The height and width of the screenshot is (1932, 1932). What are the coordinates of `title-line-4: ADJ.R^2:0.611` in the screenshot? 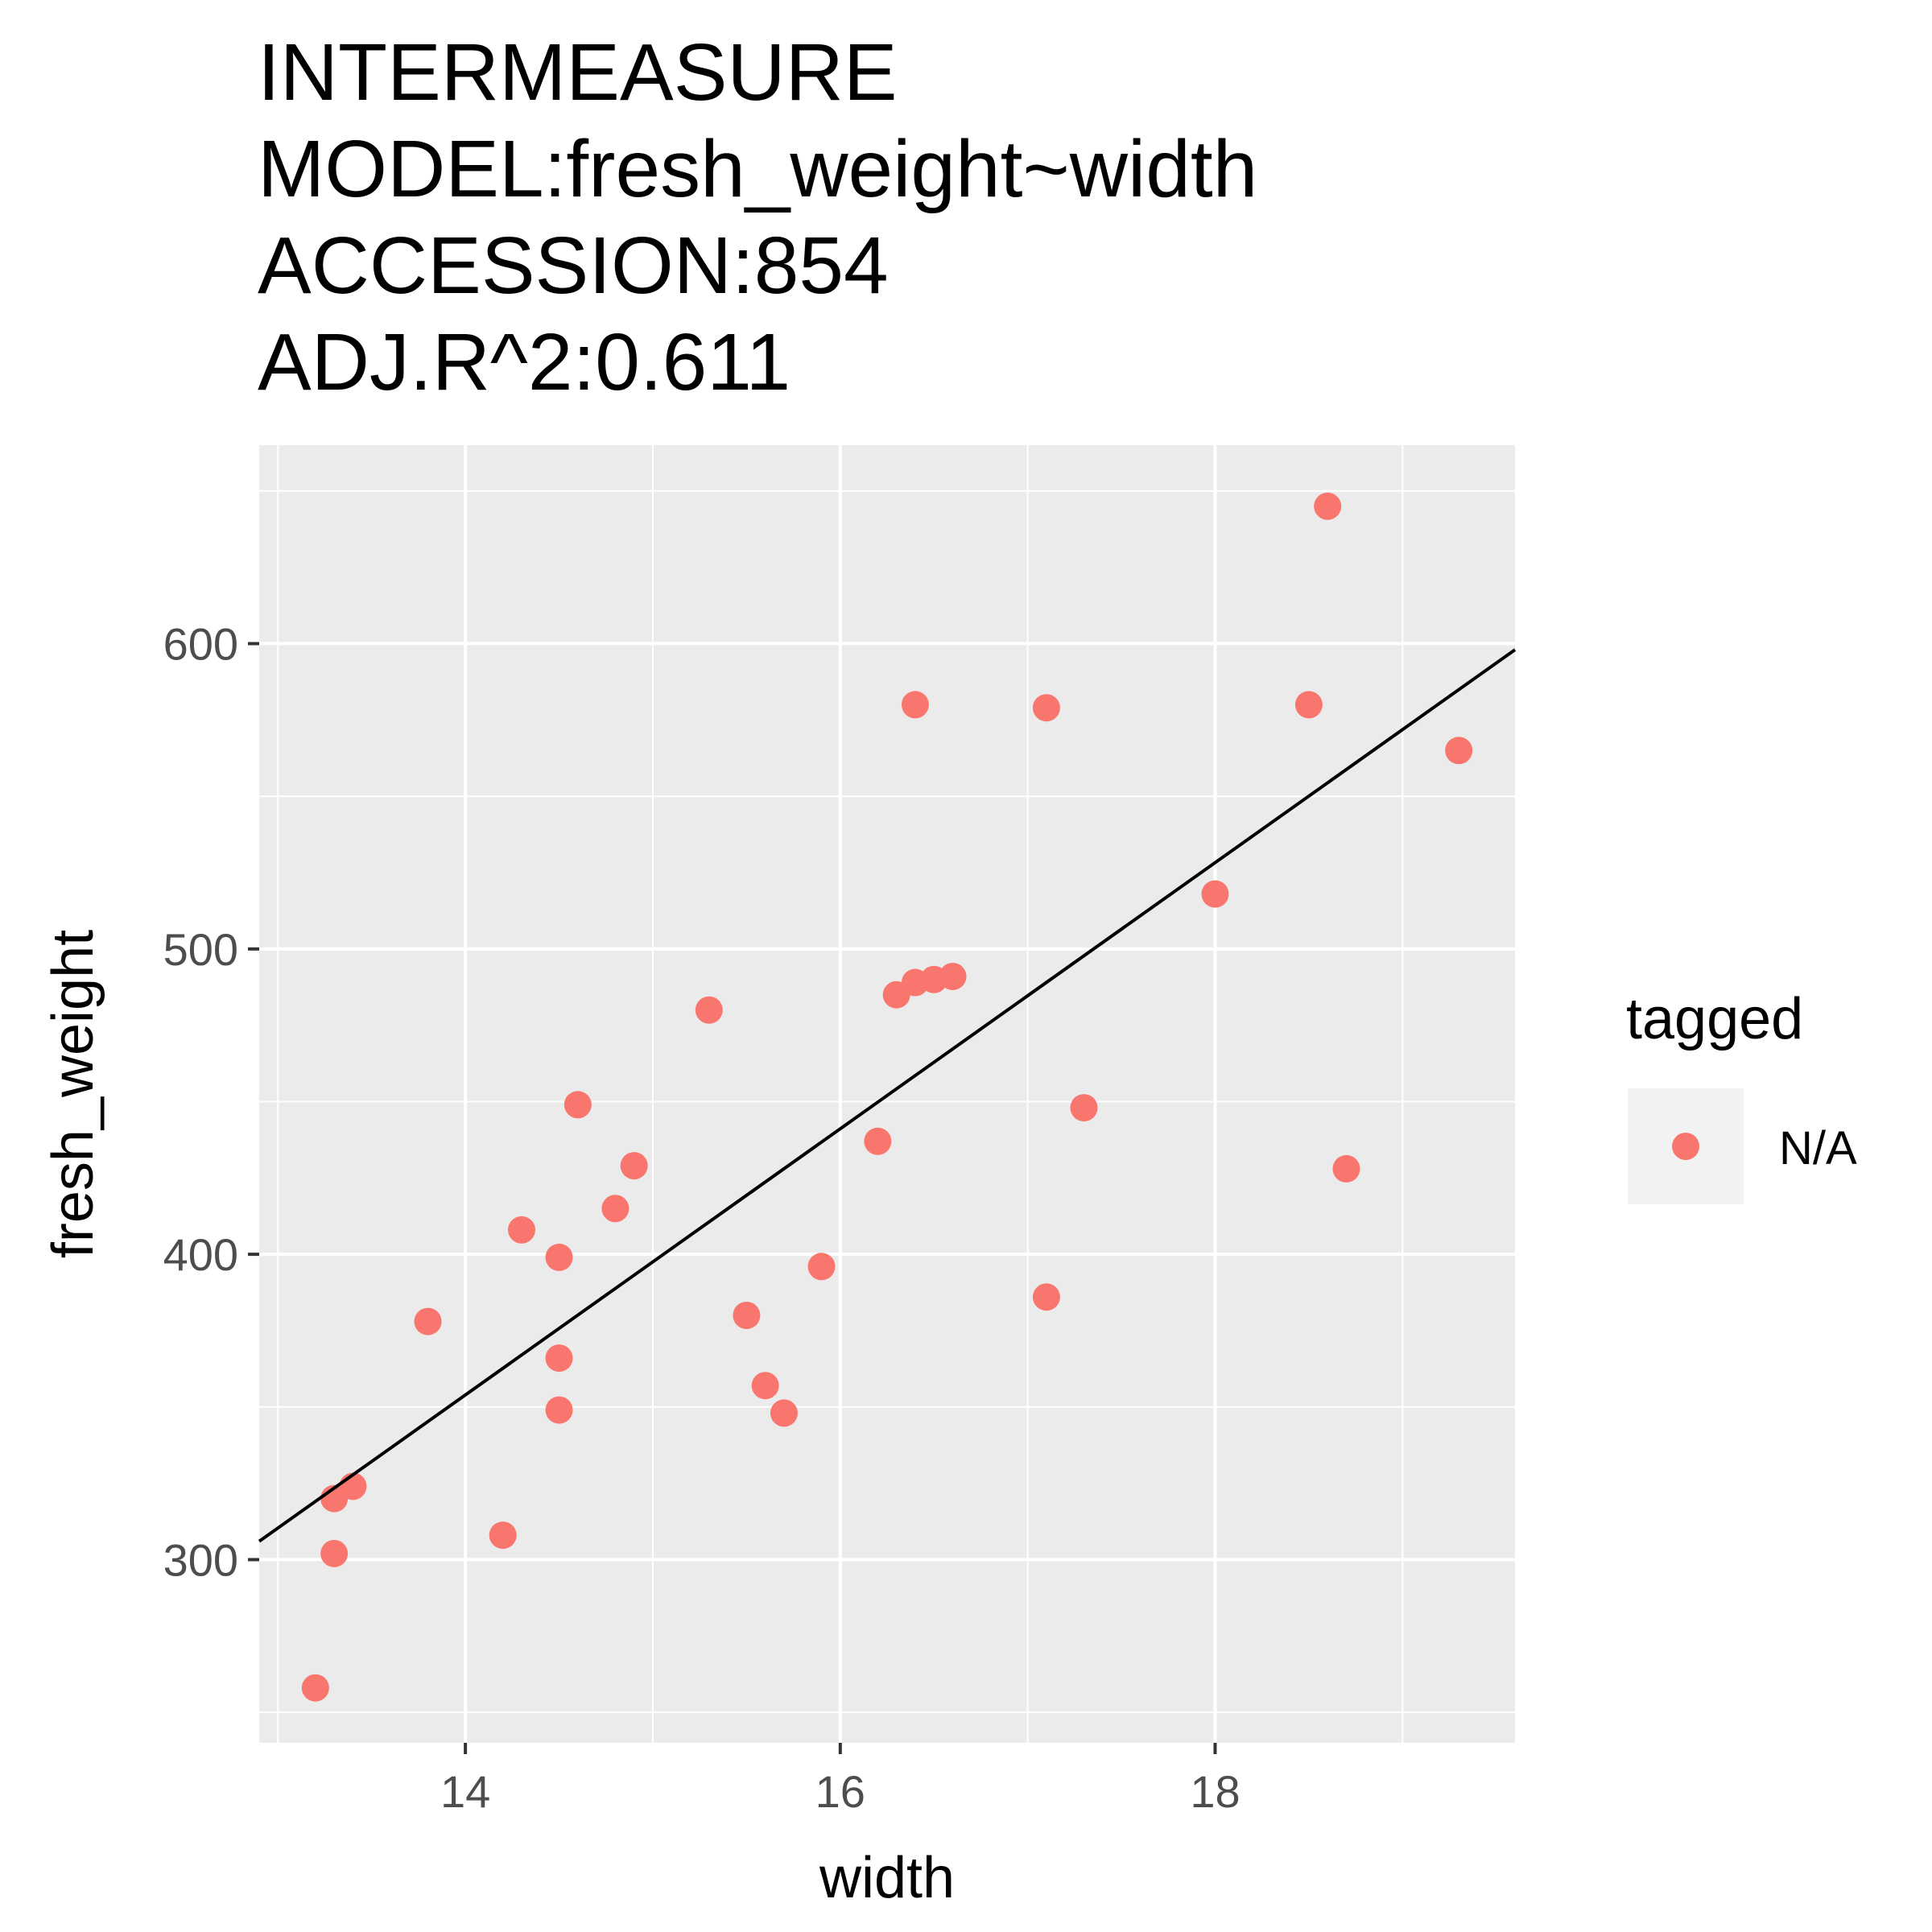 It's located at (524, 362).